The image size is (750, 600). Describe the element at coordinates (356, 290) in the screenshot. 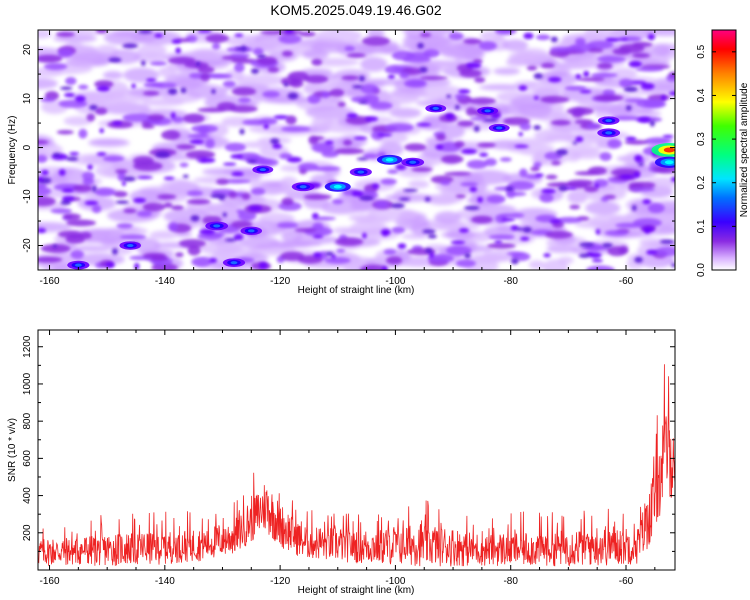

I see `heatmap-x-label: Height of straight line (km)` at that location.